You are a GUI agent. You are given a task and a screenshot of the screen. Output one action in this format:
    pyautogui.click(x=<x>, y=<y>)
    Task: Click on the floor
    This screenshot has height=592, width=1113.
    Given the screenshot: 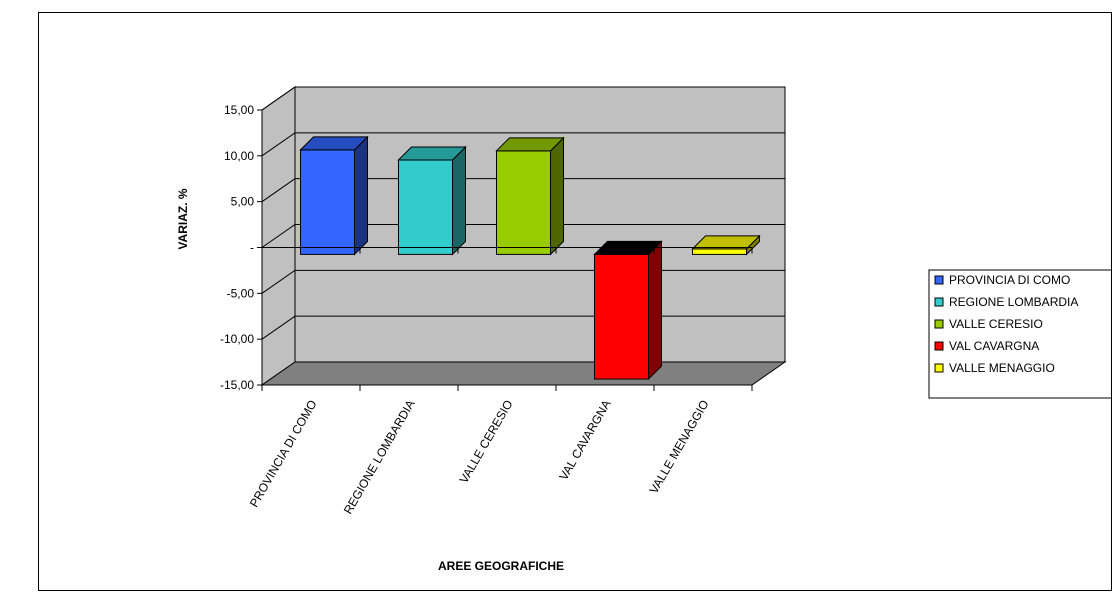 What is the action you would take?
    pyautogui.click(x=523, y=373)
    